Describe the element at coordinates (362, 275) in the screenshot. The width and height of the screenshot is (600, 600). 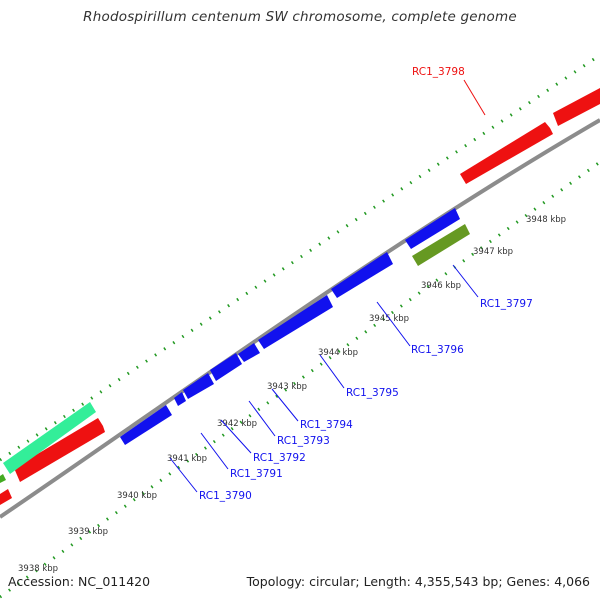
I see `gene-RC1_3796-arrow` at that location.